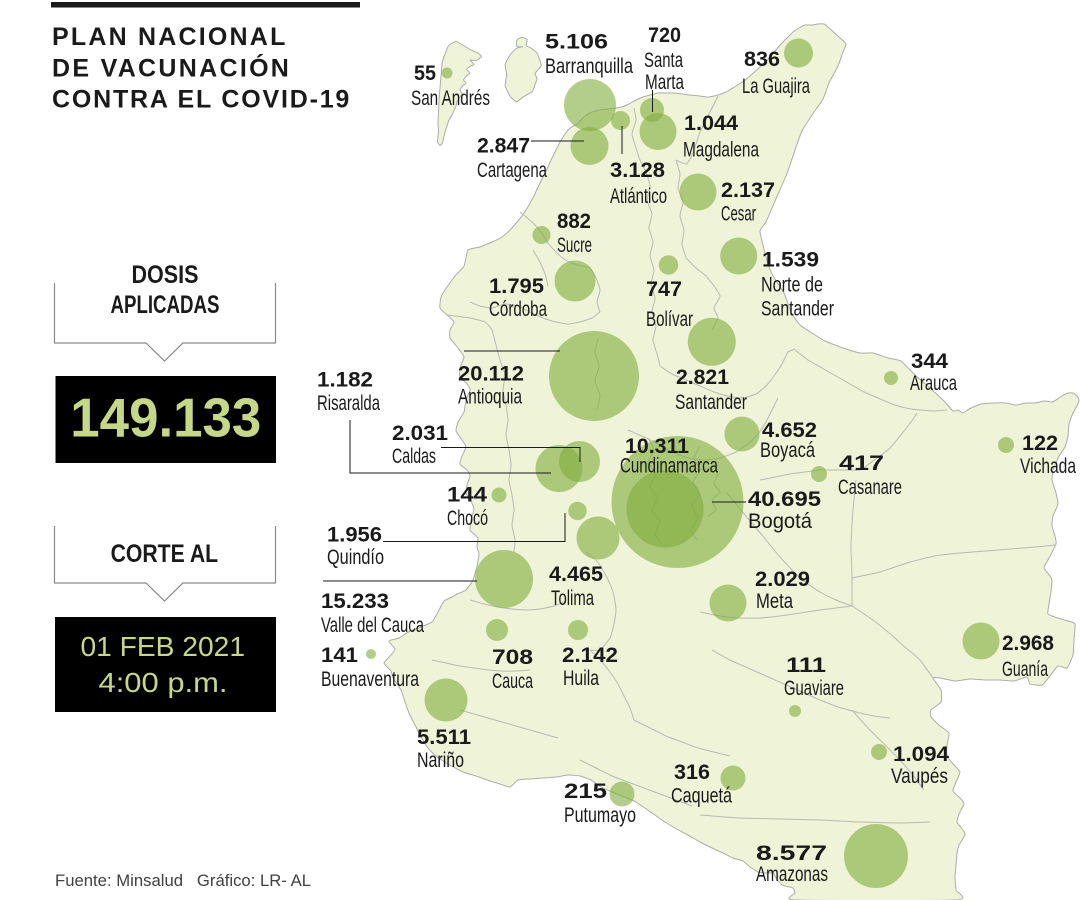 The height and width of the screenshot is (900, 1080). Describe the element at coordinates (585, 791) in the screenshot. I see `svg-text: 215` at that location.